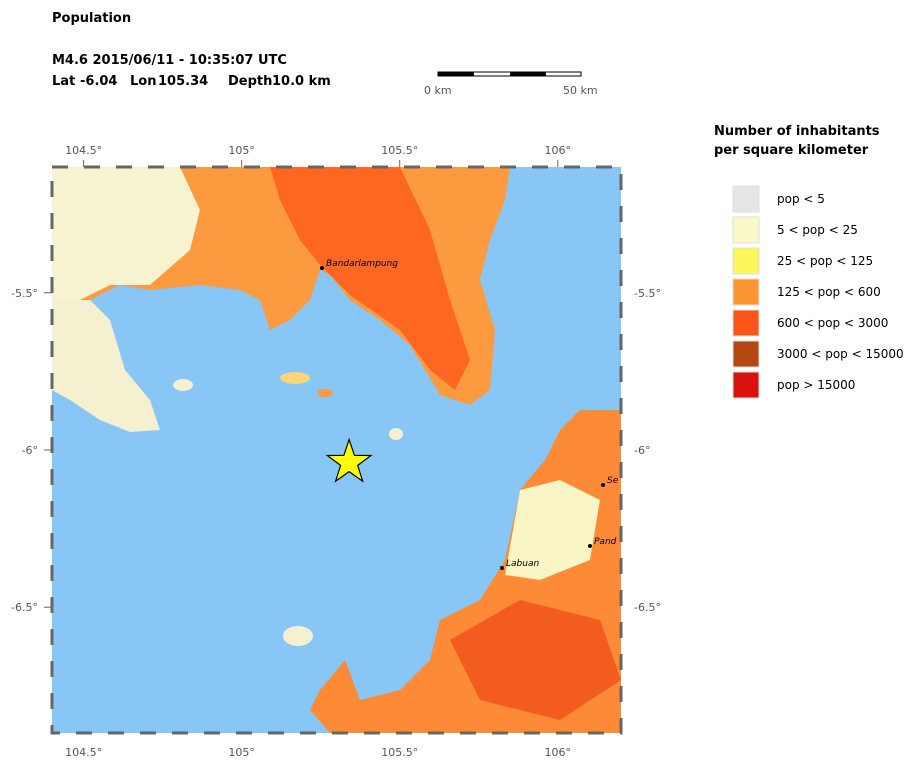 This screenshot has width=910, height=766. I want to click on legend-label: 125 < pop < 600, so click(829, 292).